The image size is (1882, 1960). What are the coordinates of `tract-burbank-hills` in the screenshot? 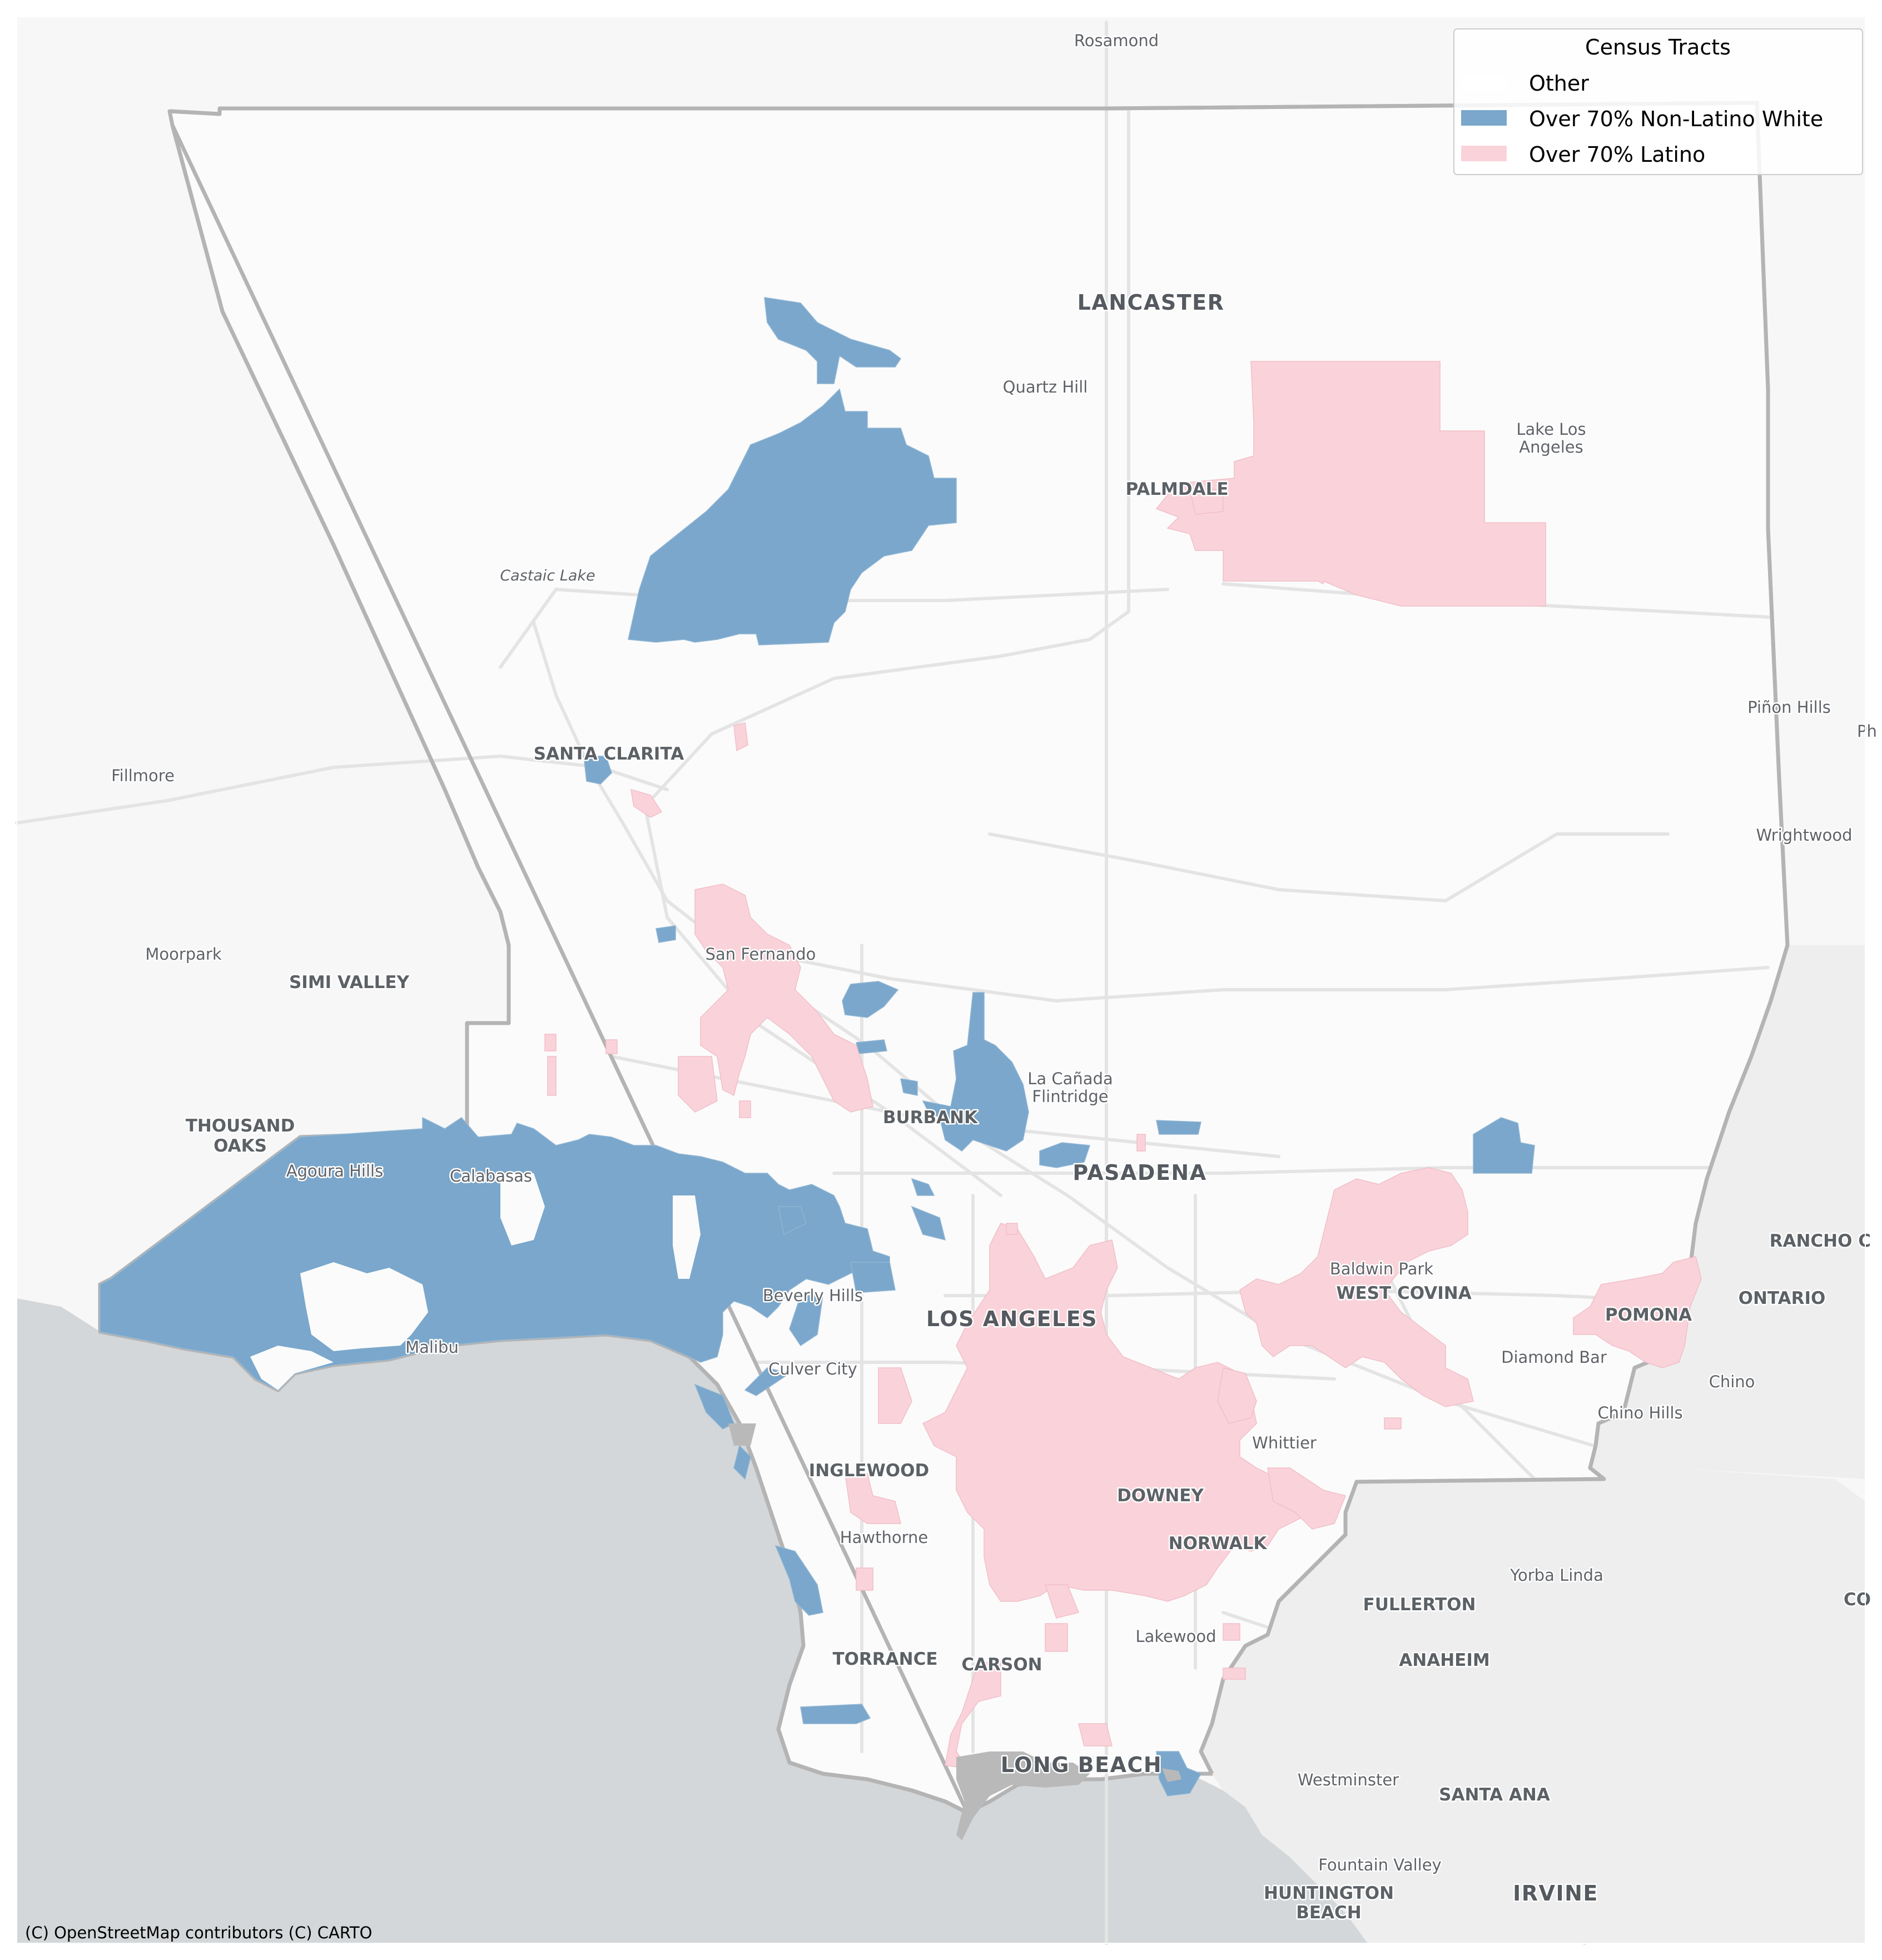 It's located at (923, 1187).